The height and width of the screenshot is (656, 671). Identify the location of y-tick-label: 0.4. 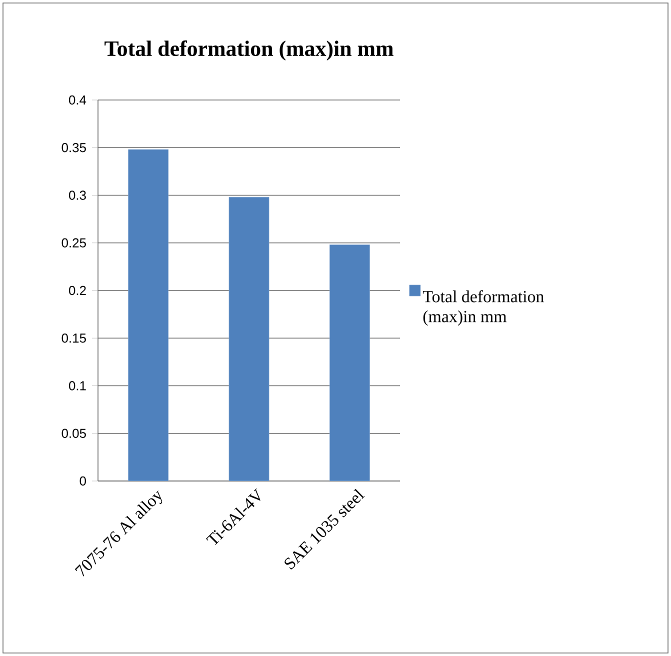
(77, 100).